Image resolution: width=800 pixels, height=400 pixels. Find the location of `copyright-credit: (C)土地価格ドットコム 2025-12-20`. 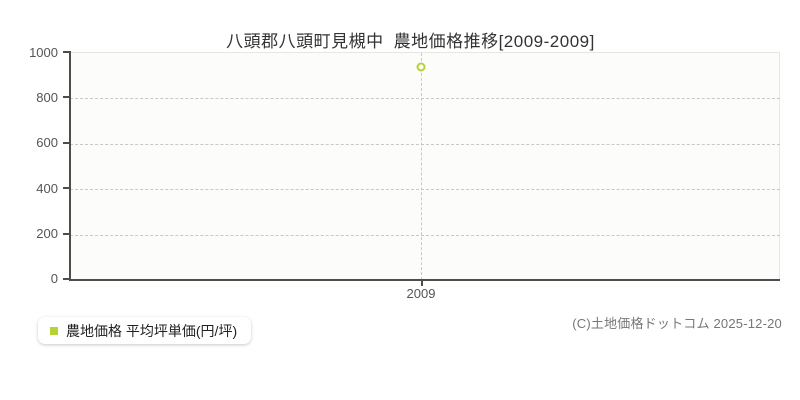

copyright-credit: (C)土地価格ドットコム 2025-12-20 is located at coordinates (677, 323).